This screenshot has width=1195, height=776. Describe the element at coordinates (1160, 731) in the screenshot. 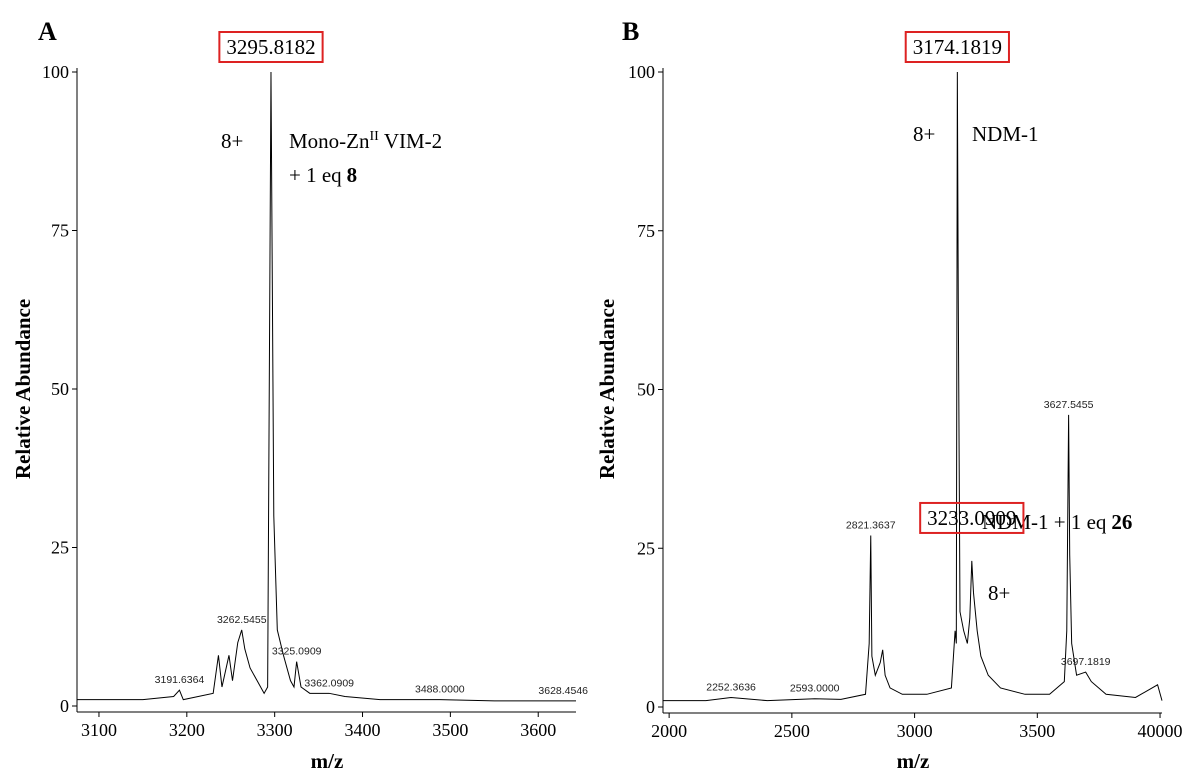

I see `x-tick-label: 40000` at that location.